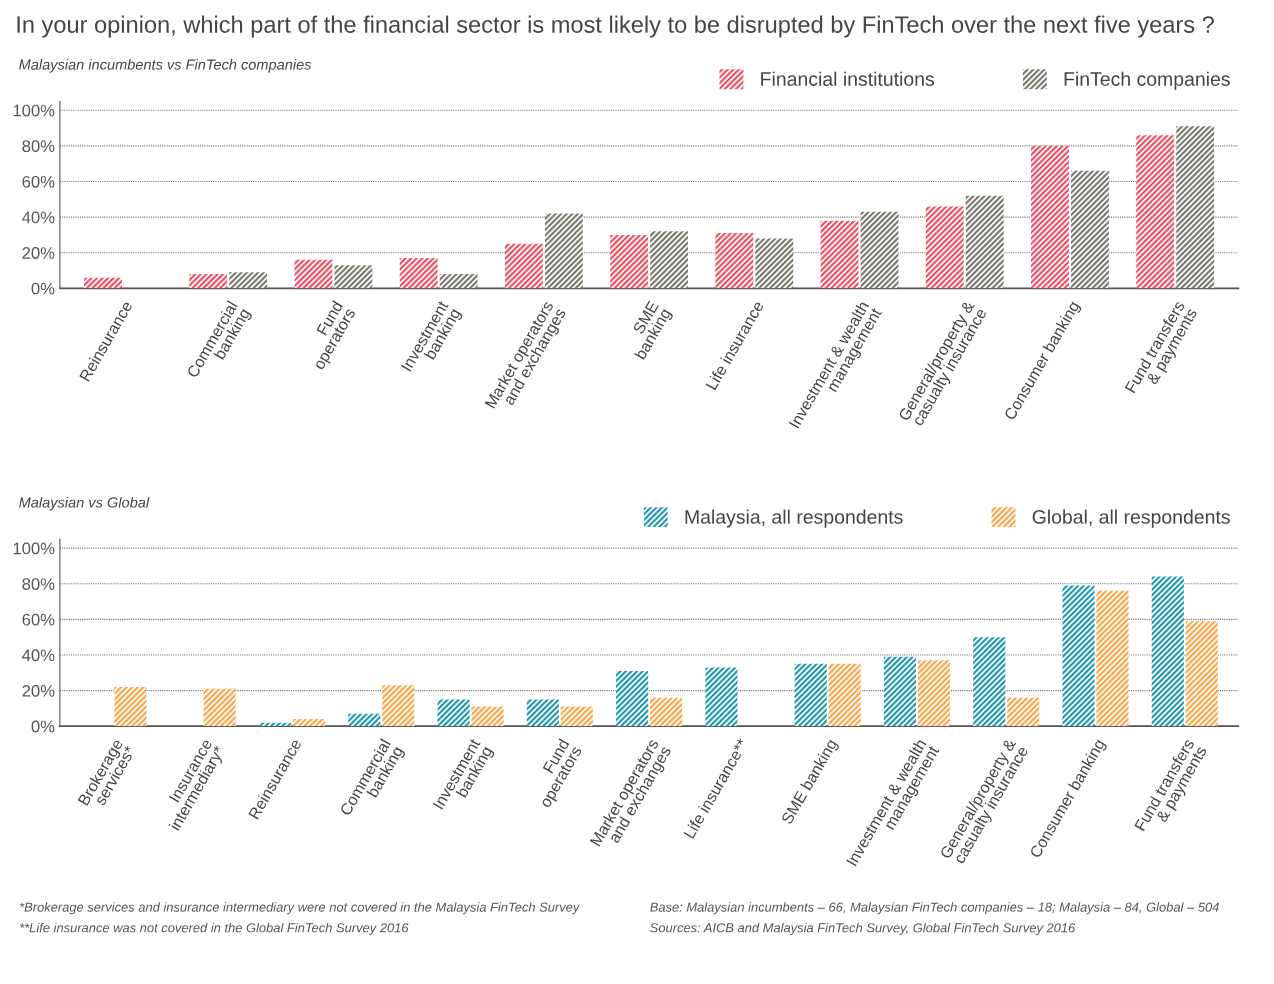  I want to click on text: *Brokerage services and insurance intermediary were not covered in the Malaysia FinTech Survey, so click(299, 908).